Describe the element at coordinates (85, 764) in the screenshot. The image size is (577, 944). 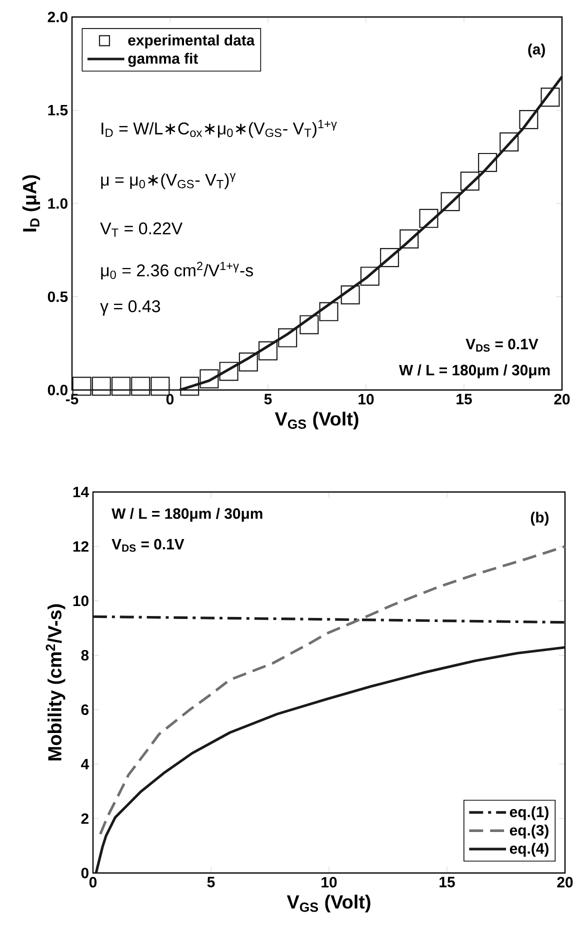
I see `y-tick-label: 4` at that location.